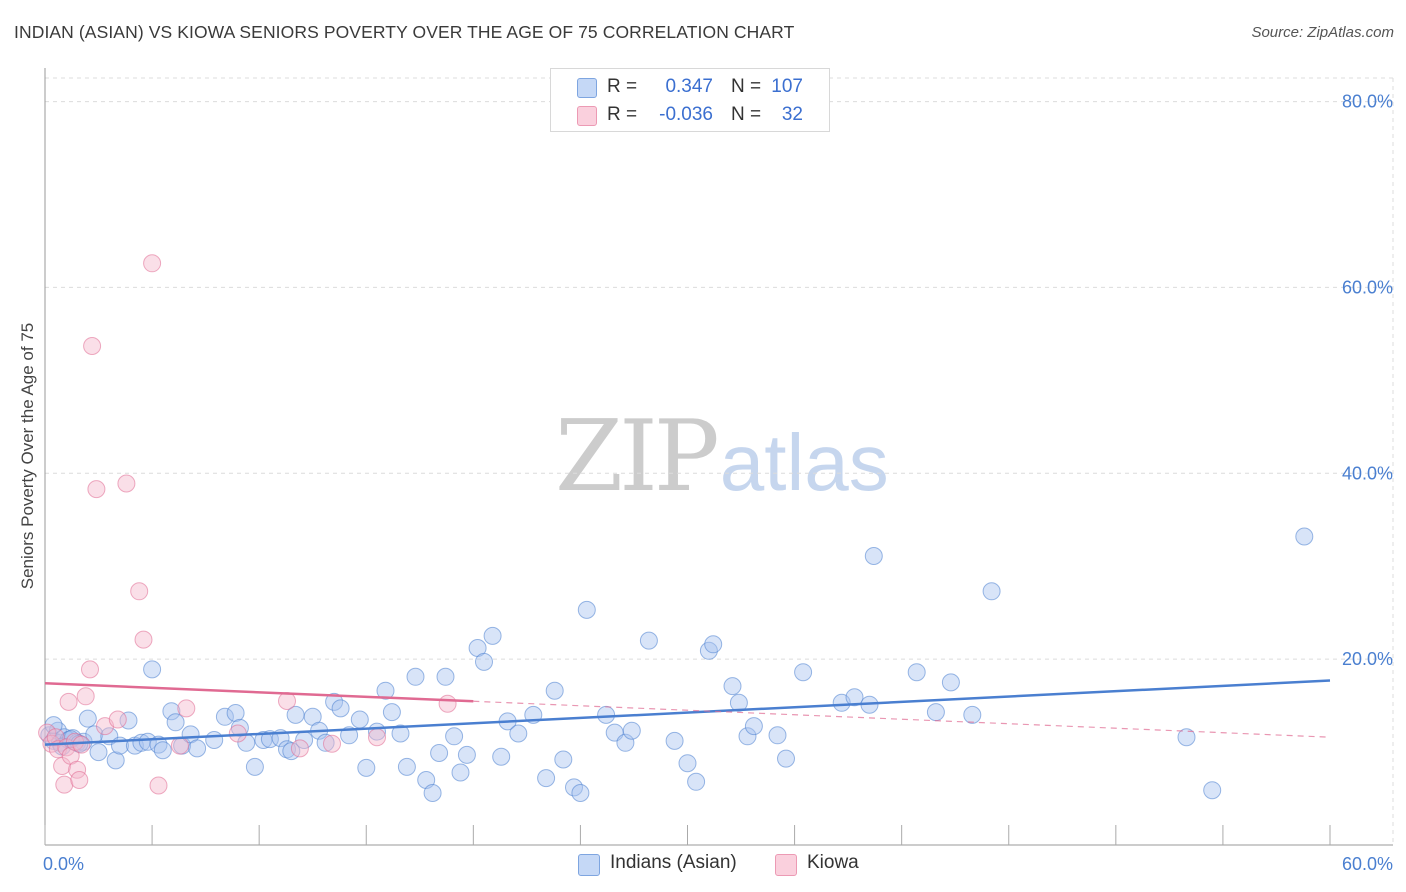 The width and height of the screenshot is (1406, 892). I want to click on legend-n-value: 107, so click(787, 86).